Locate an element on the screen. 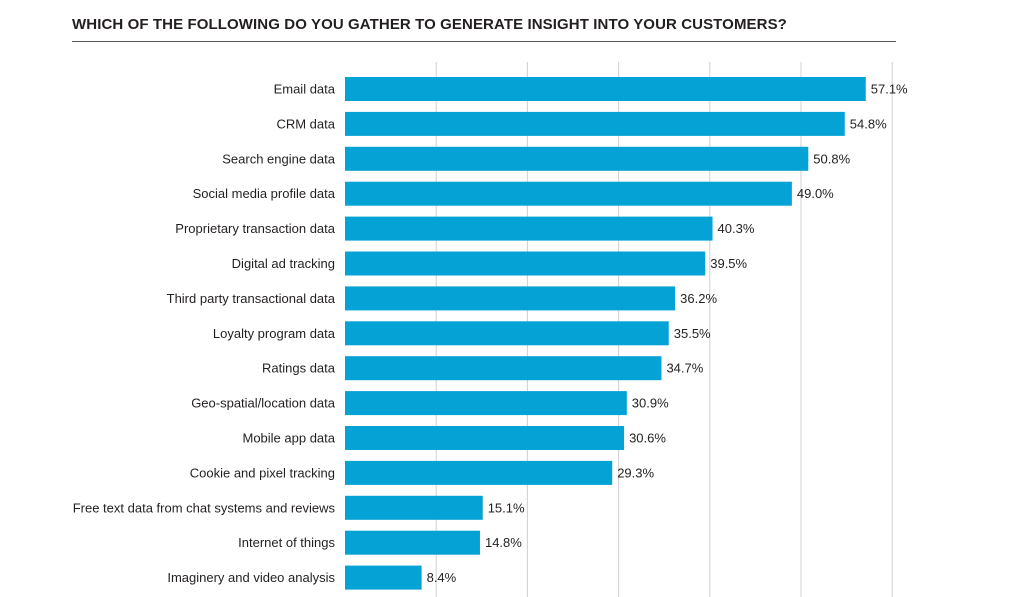  value-label: 49.0% is located at coordinates (815, 193).